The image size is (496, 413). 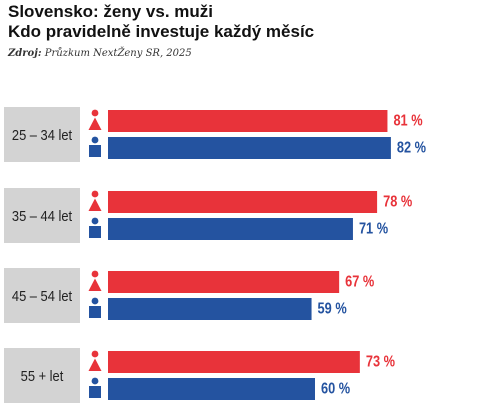 What do you see at coordinates (215, 134) in the screenshot?
I see `age-group: 25 – 34 let 81 % 82 %` at bounding box center [215, 134].